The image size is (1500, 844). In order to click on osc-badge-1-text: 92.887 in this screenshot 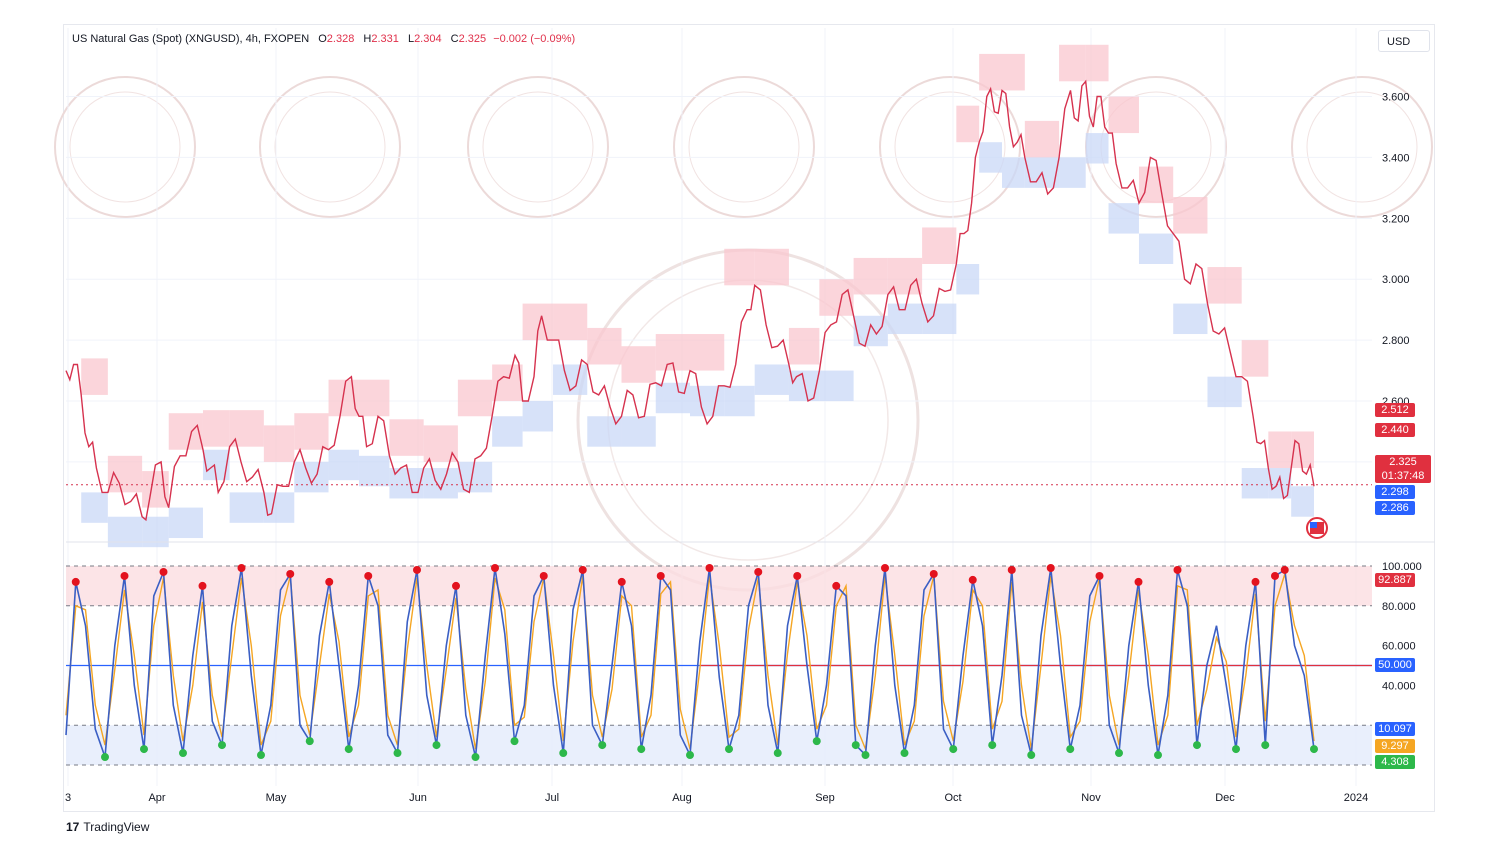, I will do `click(1395, 580)`.